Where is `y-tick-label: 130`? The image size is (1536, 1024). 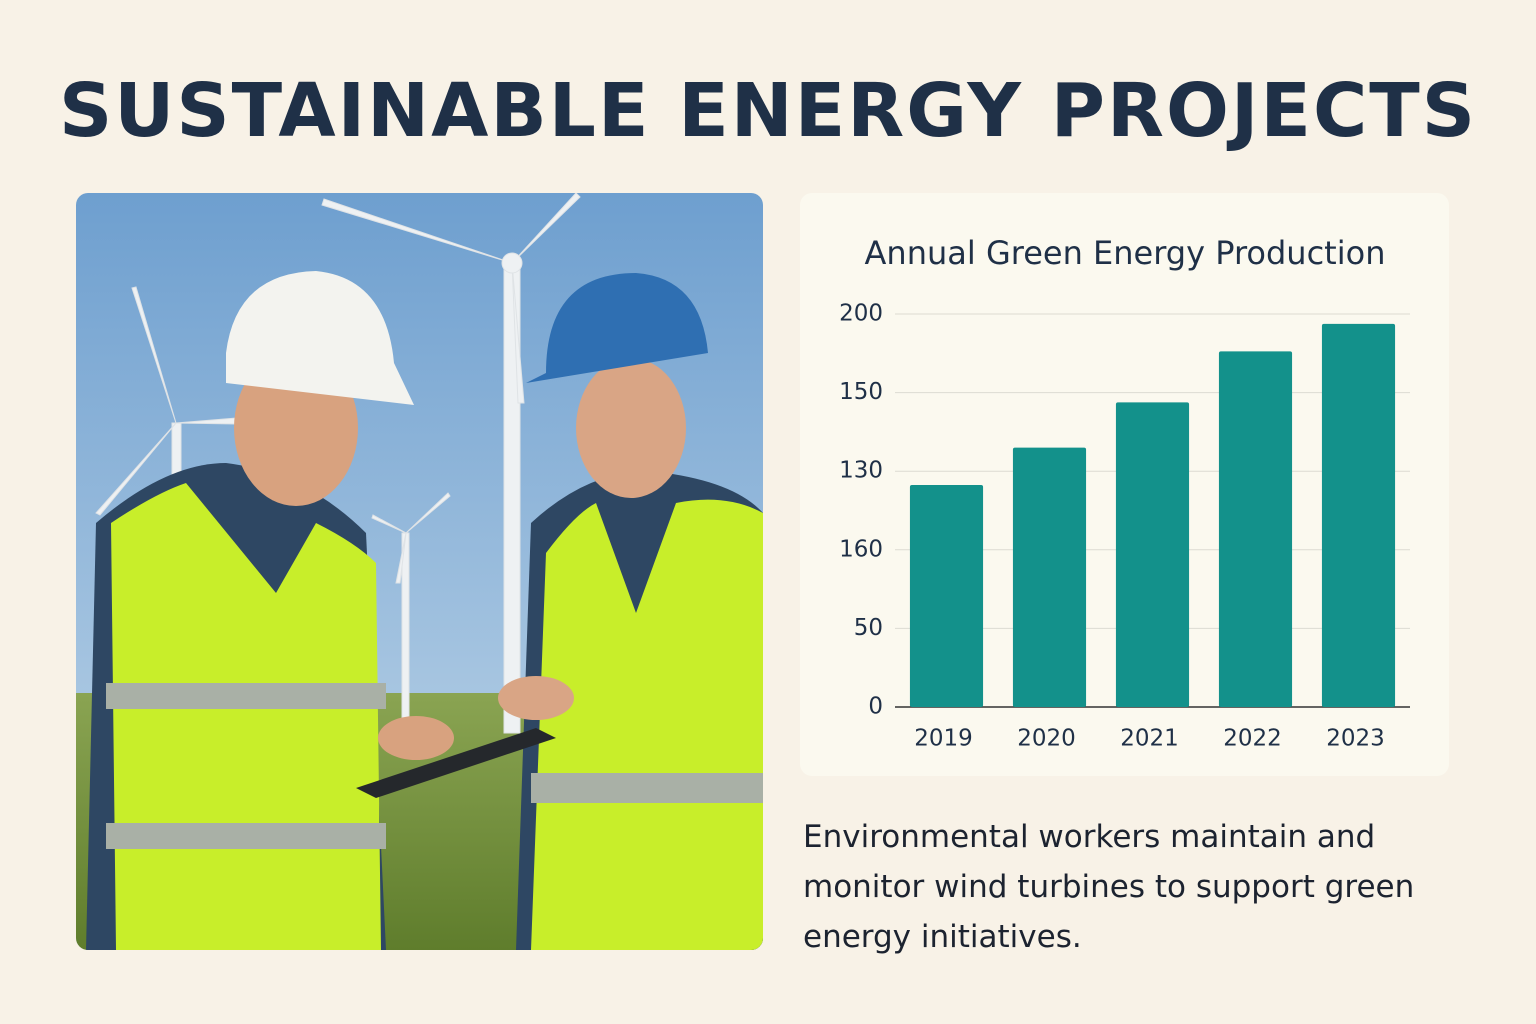
y-tick-label: 130 is located at coordinates (861, 471).